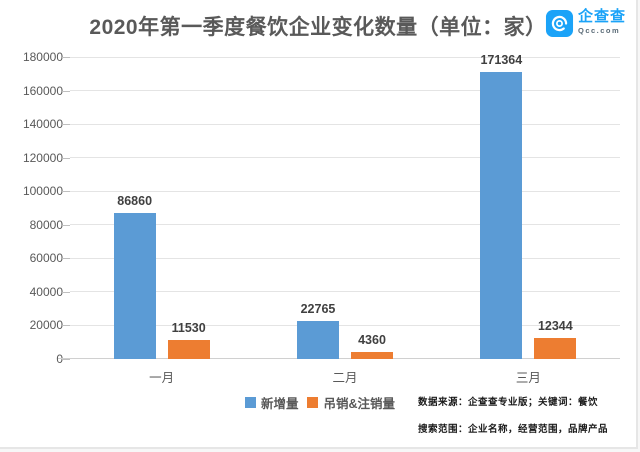  I want to click on legend-label-new: 新增量, so click(279, 404).